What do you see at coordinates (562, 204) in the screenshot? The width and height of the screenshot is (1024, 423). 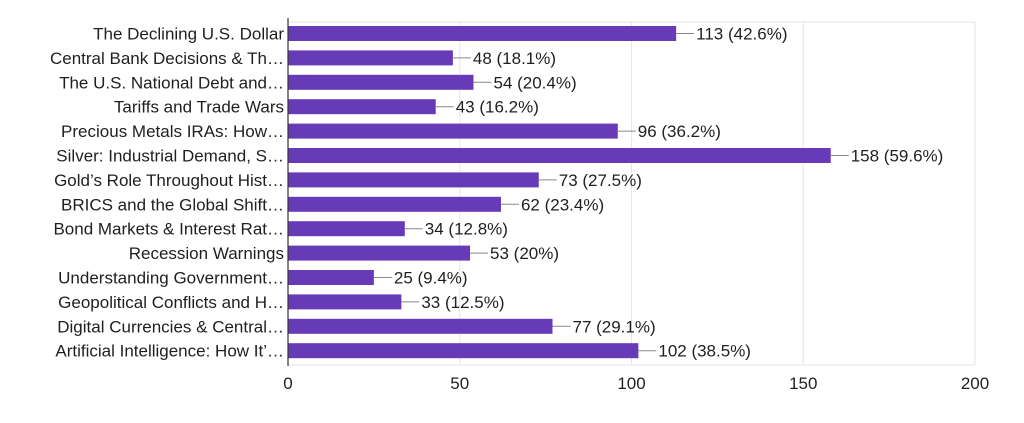 I see `data-label: 62 (23.4%)` at bounding box center [562, 204].